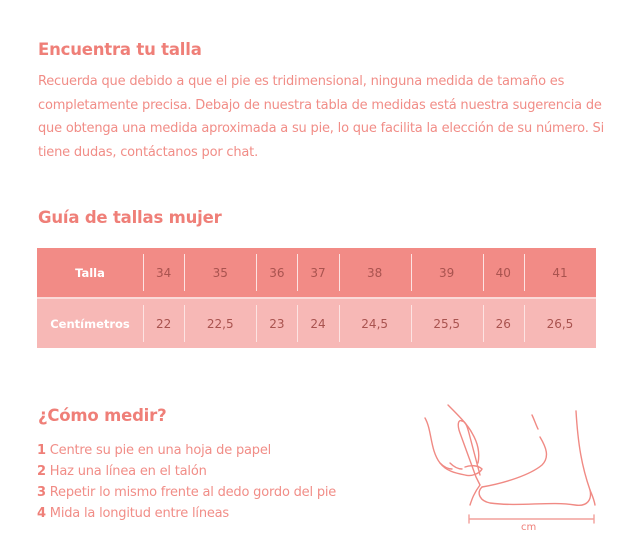  I want to click on table-cell: 25,5, so click(446, 322).